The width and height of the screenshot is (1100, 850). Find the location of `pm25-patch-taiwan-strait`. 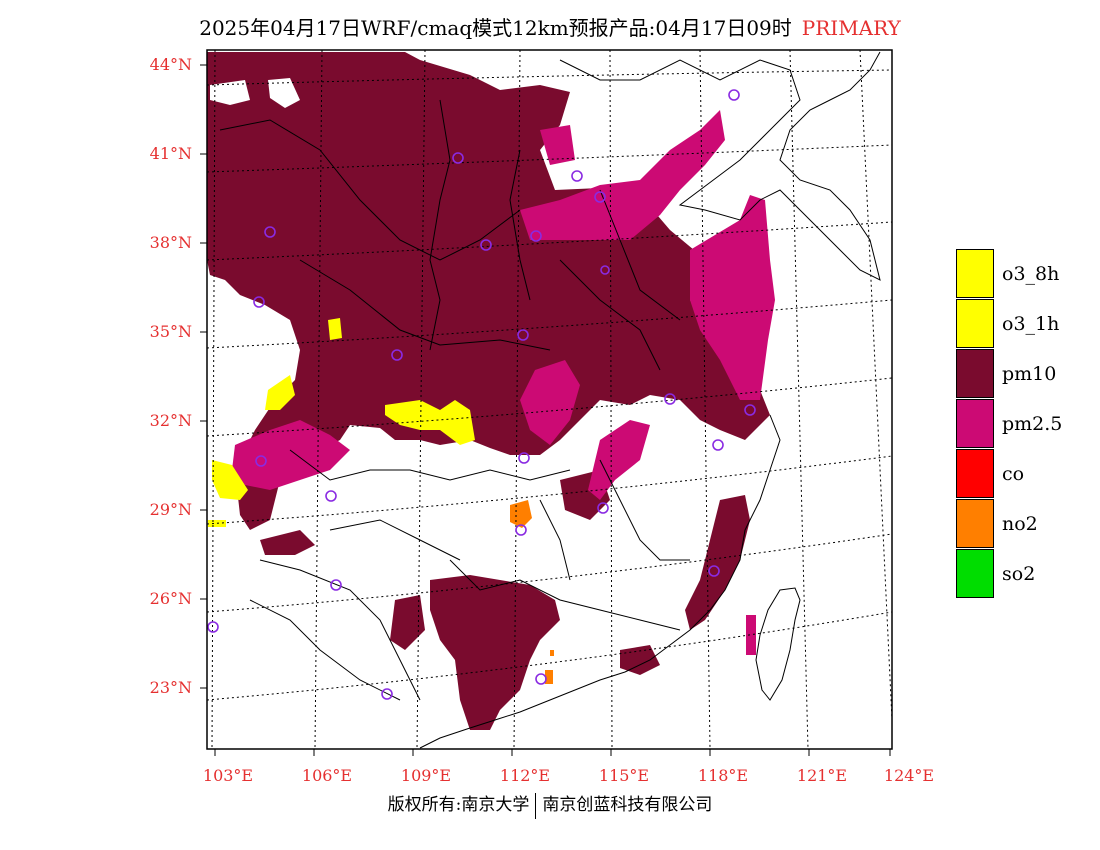

pm25-patch-taiwan-strait is located at coordinates (751, 635).